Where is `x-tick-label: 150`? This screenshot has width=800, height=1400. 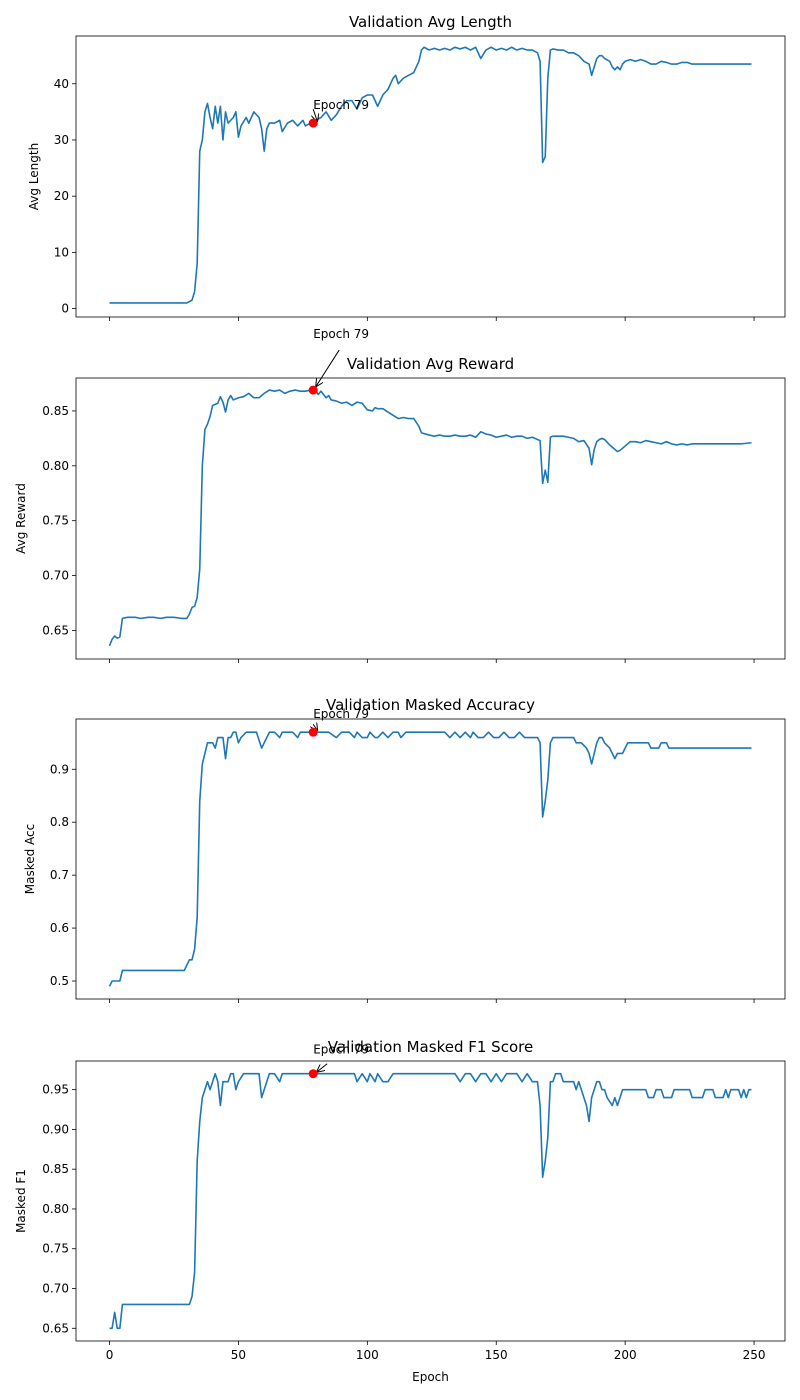
x-tick-label: 150 is located at coordinates (496, 1355).